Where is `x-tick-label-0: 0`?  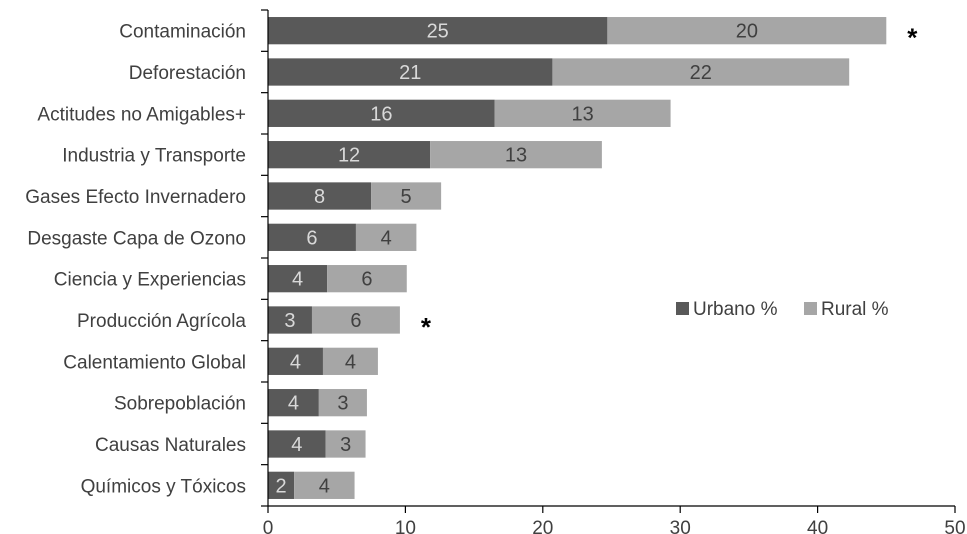
x-tick-label-0: 0 is located at coordinates (268, 526).